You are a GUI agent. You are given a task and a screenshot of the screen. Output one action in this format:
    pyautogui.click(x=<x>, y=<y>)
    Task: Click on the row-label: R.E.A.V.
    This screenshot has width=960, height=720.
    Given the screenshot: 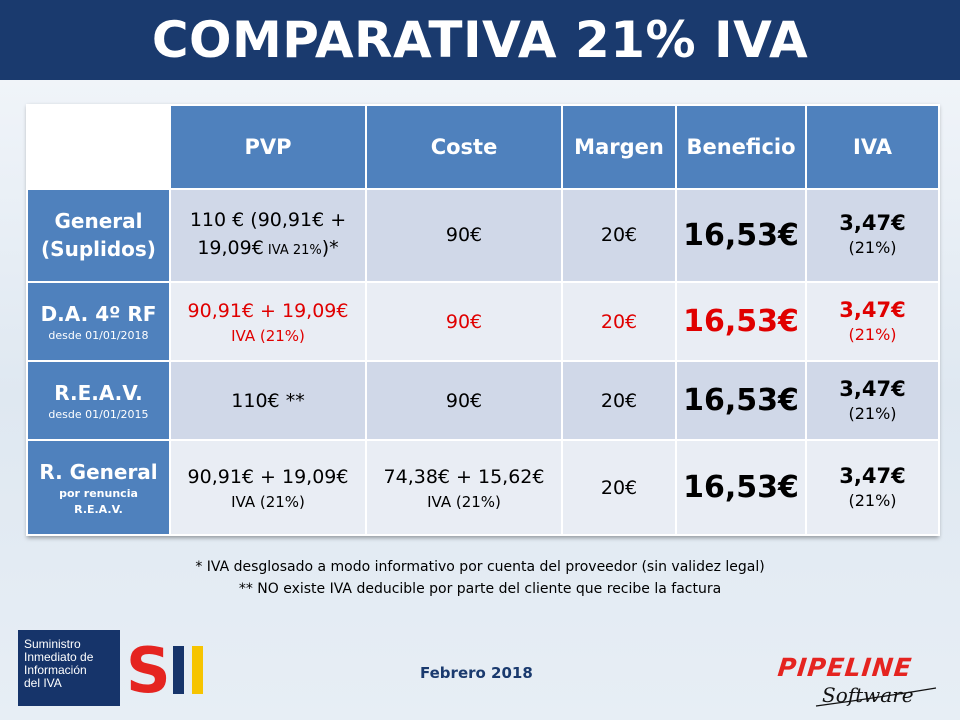 What is the action you would take?
    pyautogui.click(x=98, y=392)
    